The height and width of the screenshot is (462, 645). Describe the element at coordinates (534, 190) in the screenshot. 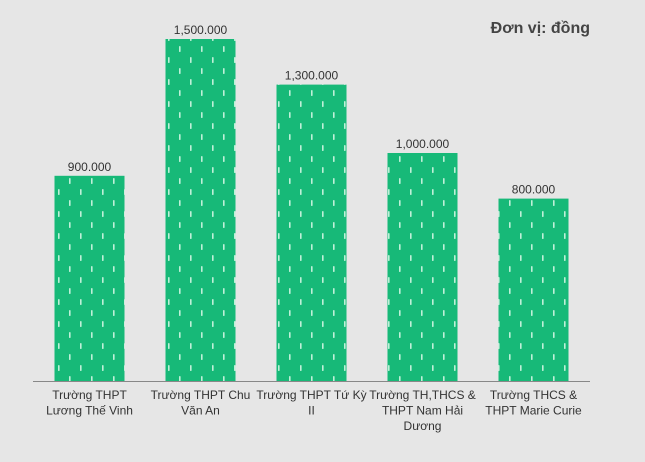

I see `data-label: 800.000` at that location.